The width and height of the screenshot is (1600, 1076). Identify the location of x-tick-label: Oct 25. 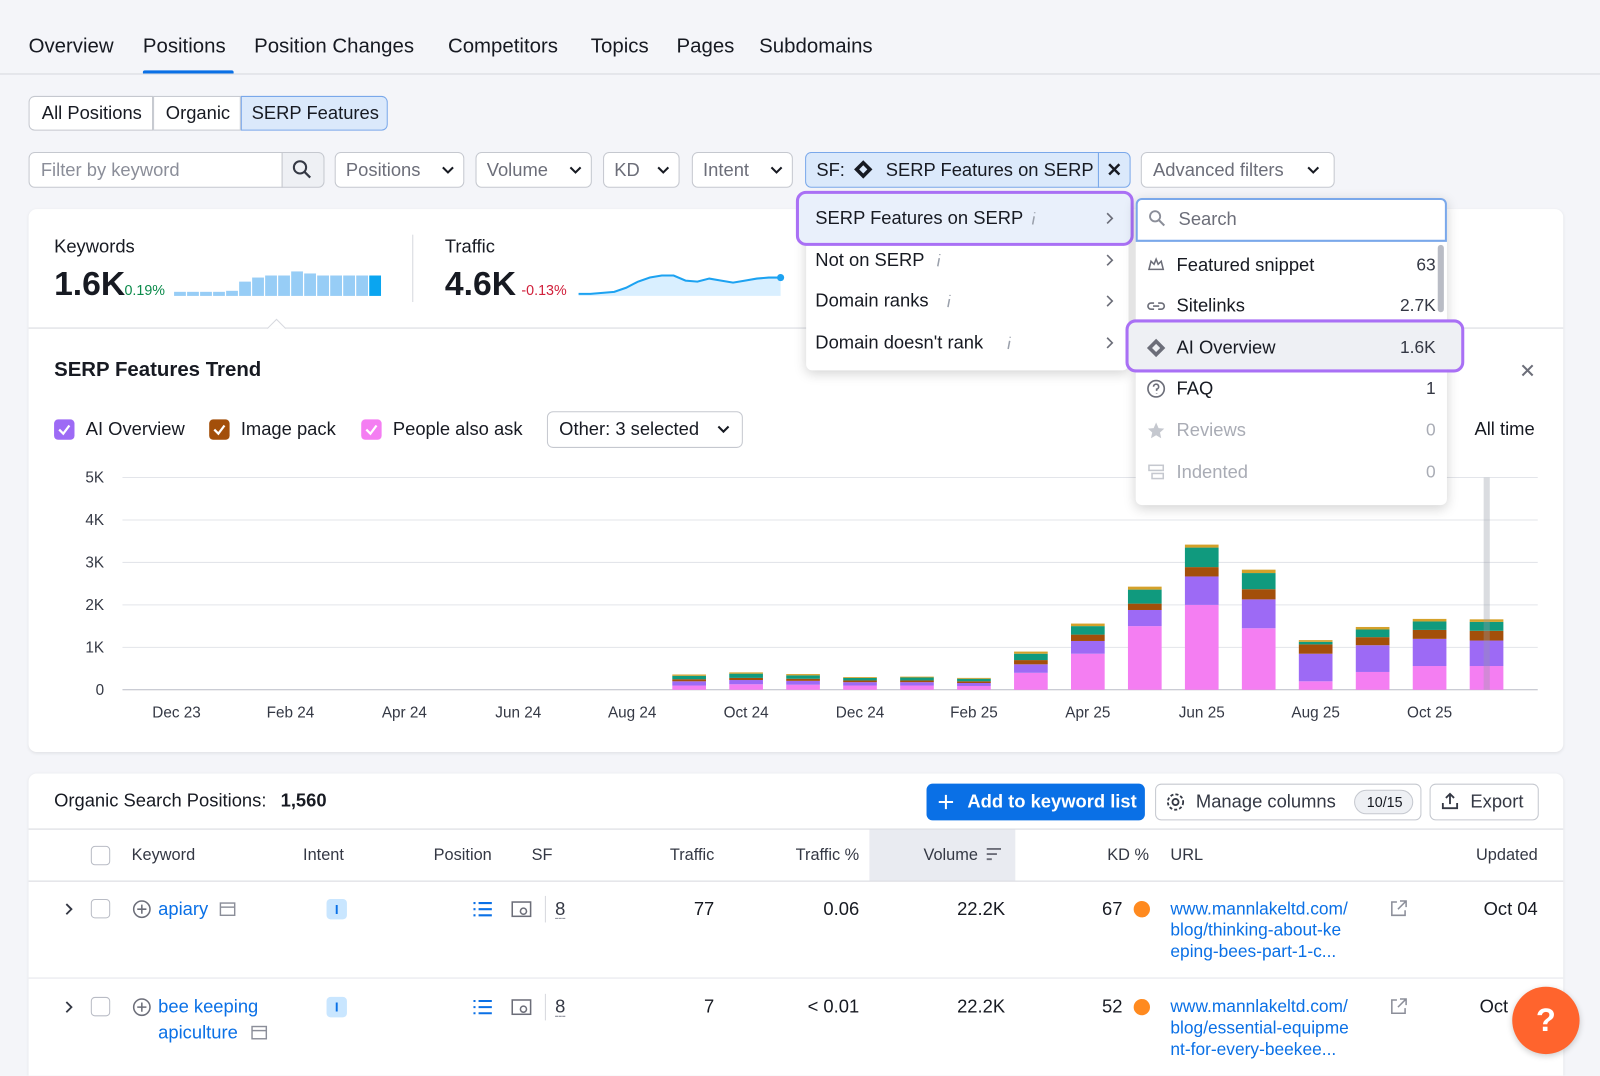
(1429, 712).